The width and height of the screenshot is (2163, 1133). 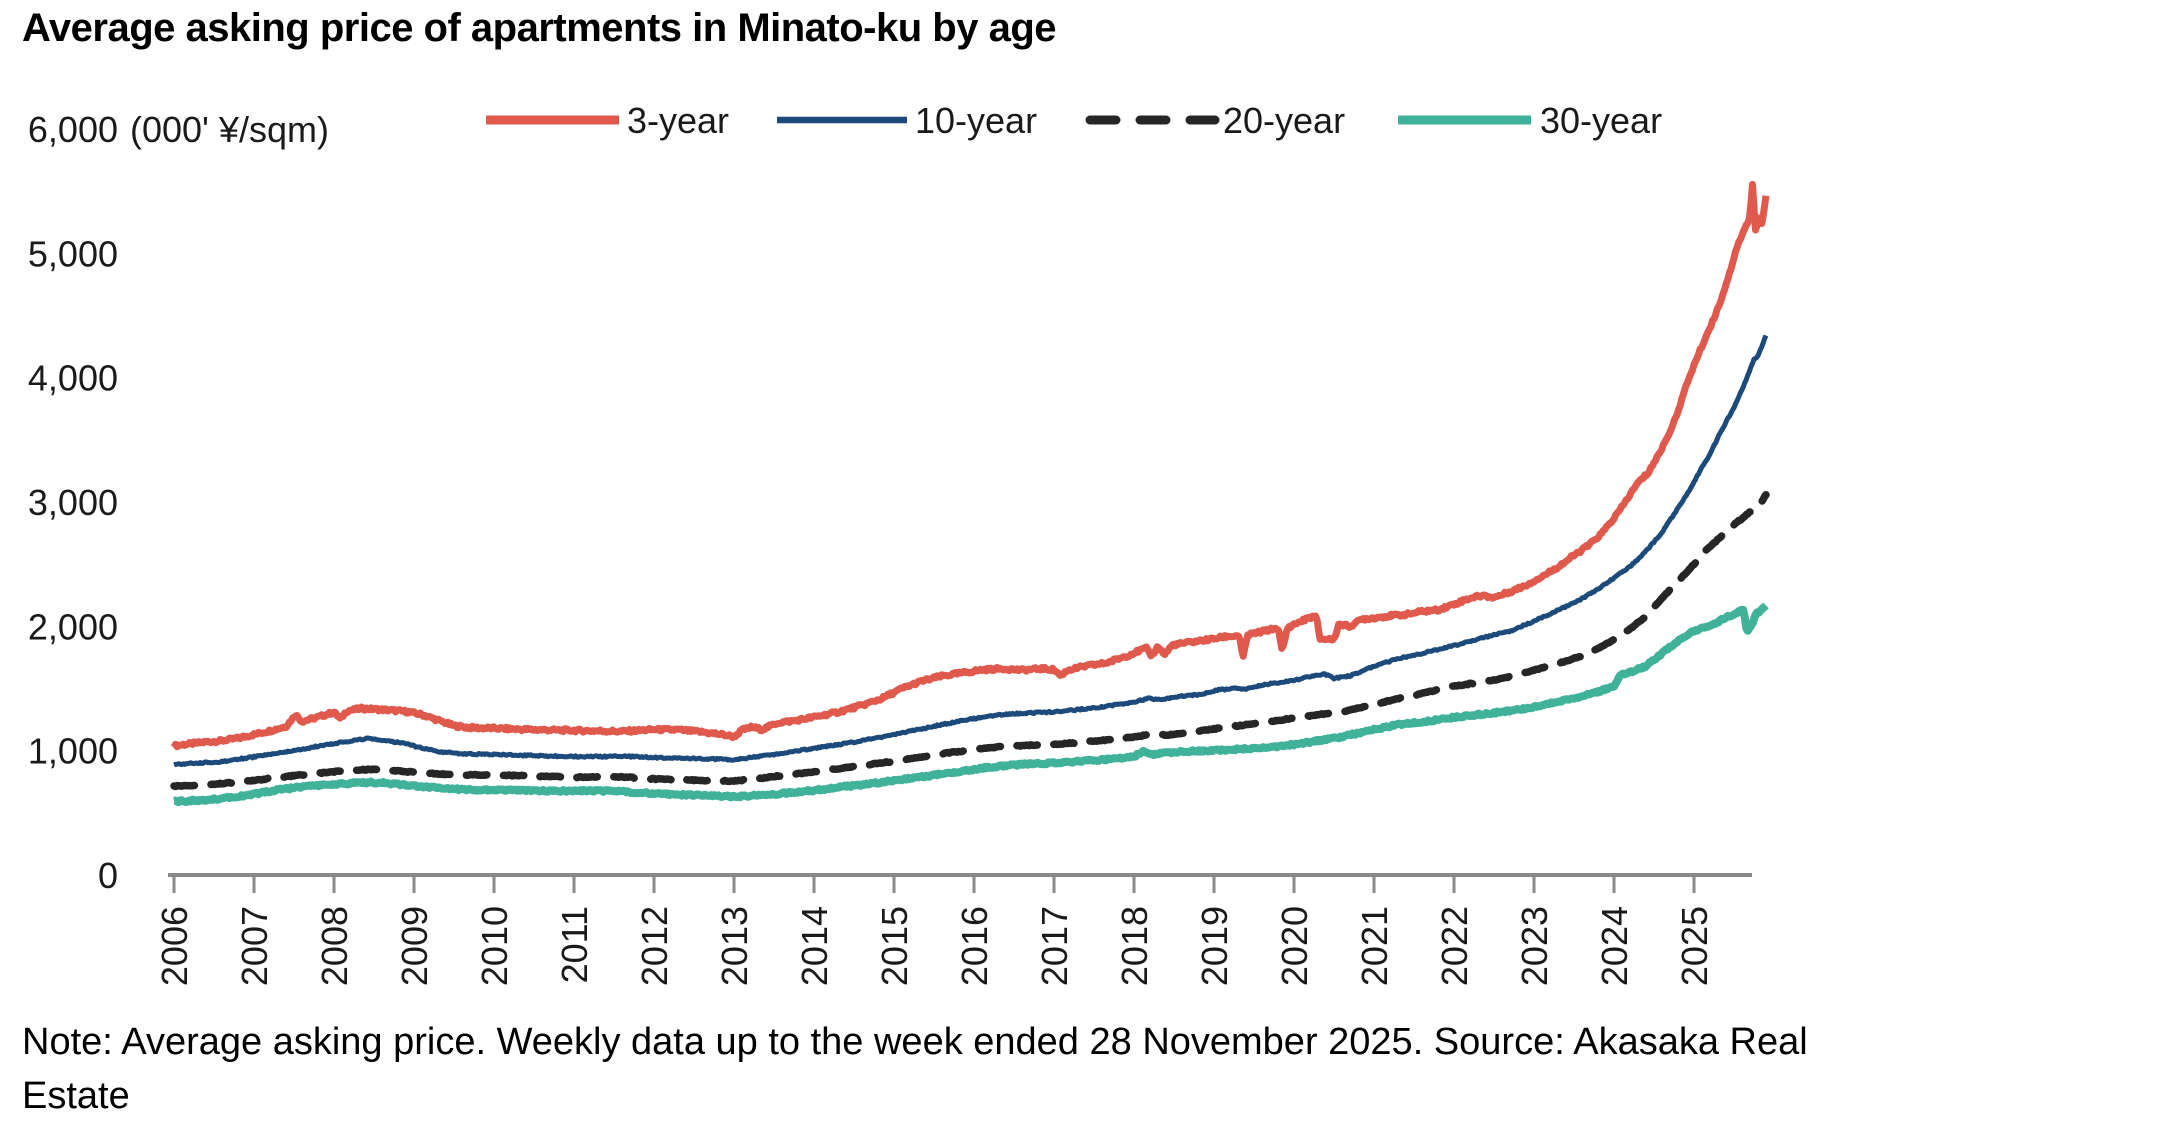 What do you see at coordinates (1601, 120) in the screenshot?
I see `legend-label-30-year: 30-year` at bounding box center [1601, 120].